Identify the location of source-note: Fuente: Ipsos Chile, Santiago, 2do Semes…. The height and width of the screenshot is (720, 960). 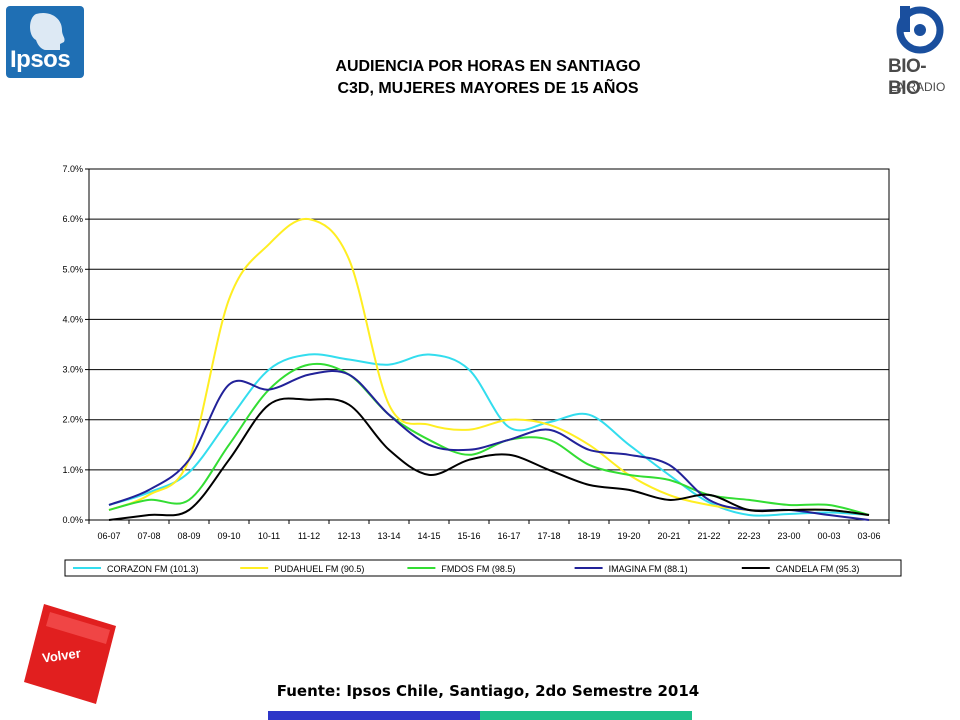
(488, 691).